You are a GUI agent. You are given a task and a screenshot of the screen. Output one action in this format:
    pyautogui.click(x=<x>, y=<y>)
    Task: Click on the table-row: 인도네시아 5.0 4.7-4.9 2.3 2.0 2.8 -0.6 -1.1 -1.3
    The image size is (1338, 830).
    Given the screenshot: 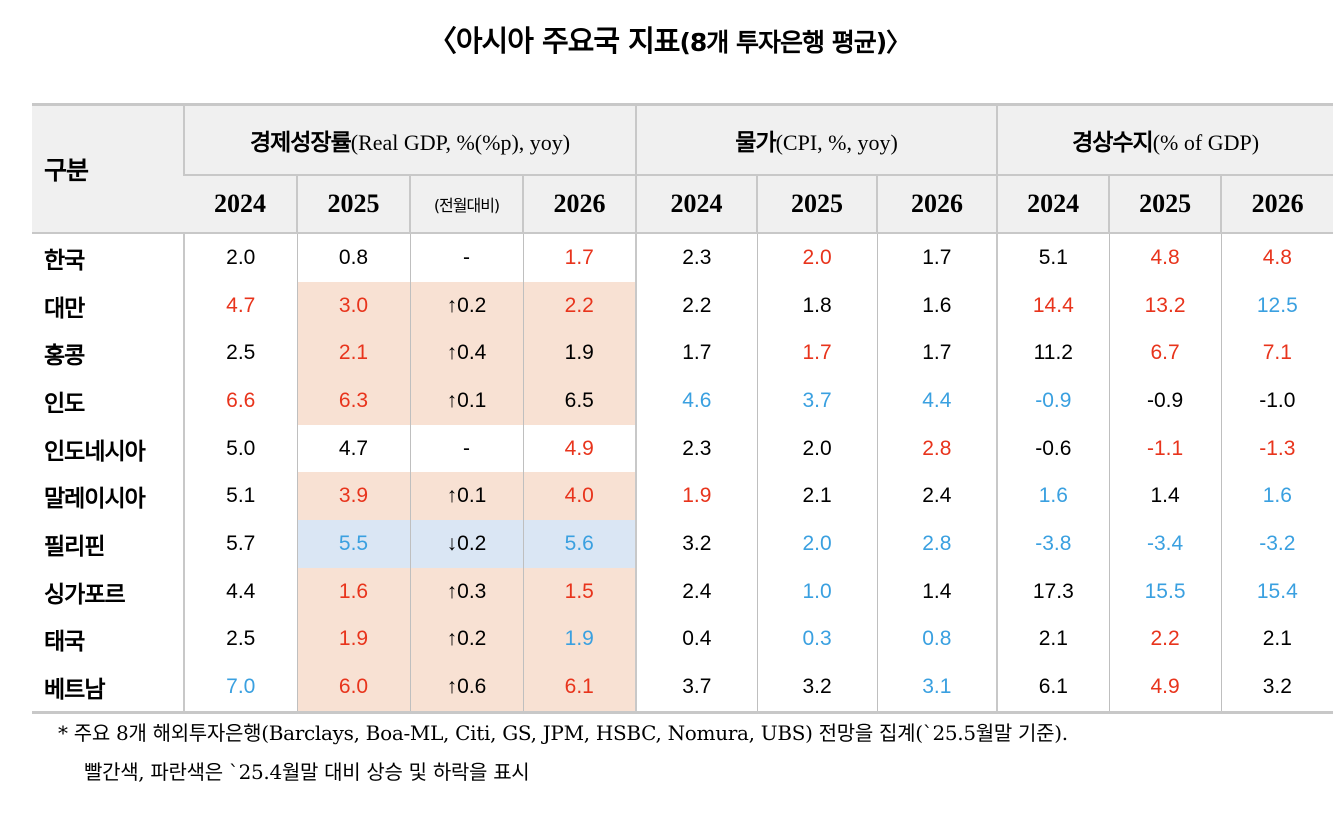 What is the action you would take?
    pyautogui.click(x=683, y=448)
    